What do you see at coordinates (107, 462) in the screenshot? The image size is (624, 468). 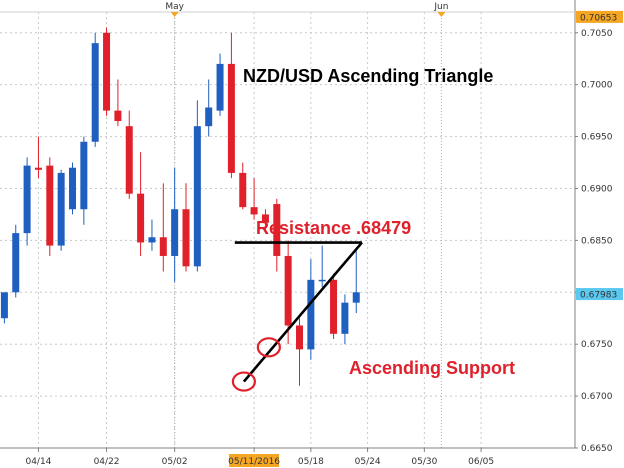 I see `x-tick-label: 04/22` at bounding box center [107, 462].